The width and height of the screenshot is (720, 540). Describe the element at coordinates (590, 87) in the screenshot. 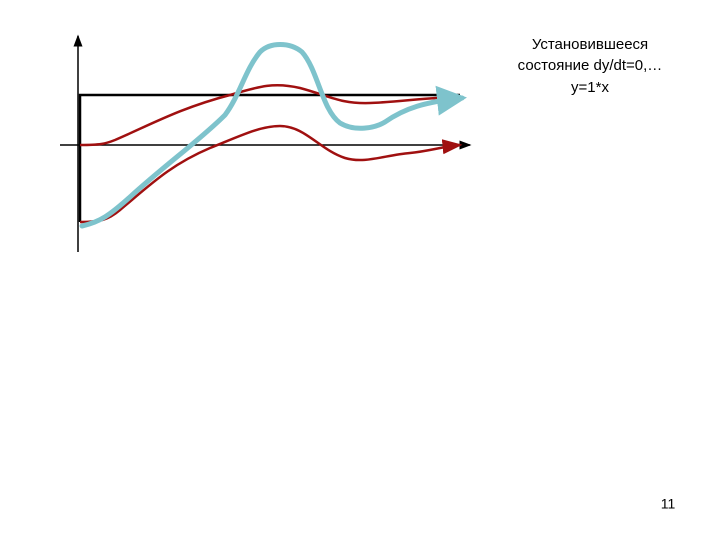

I see `caption-line: y=1*x` at that location.